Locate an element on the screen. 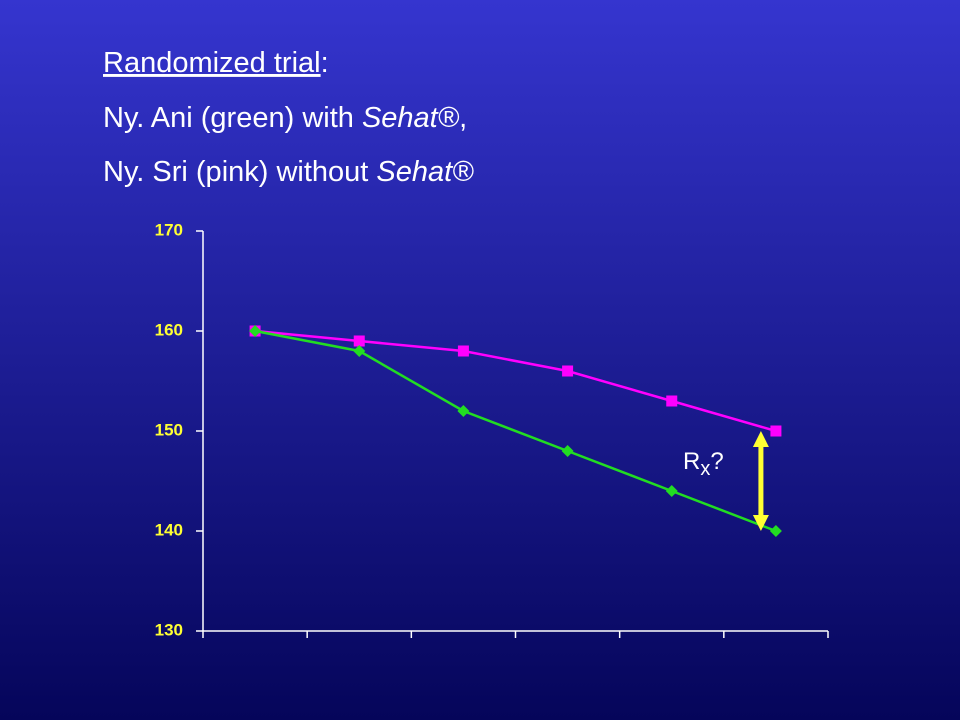 Image resolution: width=960 pixels, height=720 pixels. y-tick-label: 140 is located at coordinates (169, 529).